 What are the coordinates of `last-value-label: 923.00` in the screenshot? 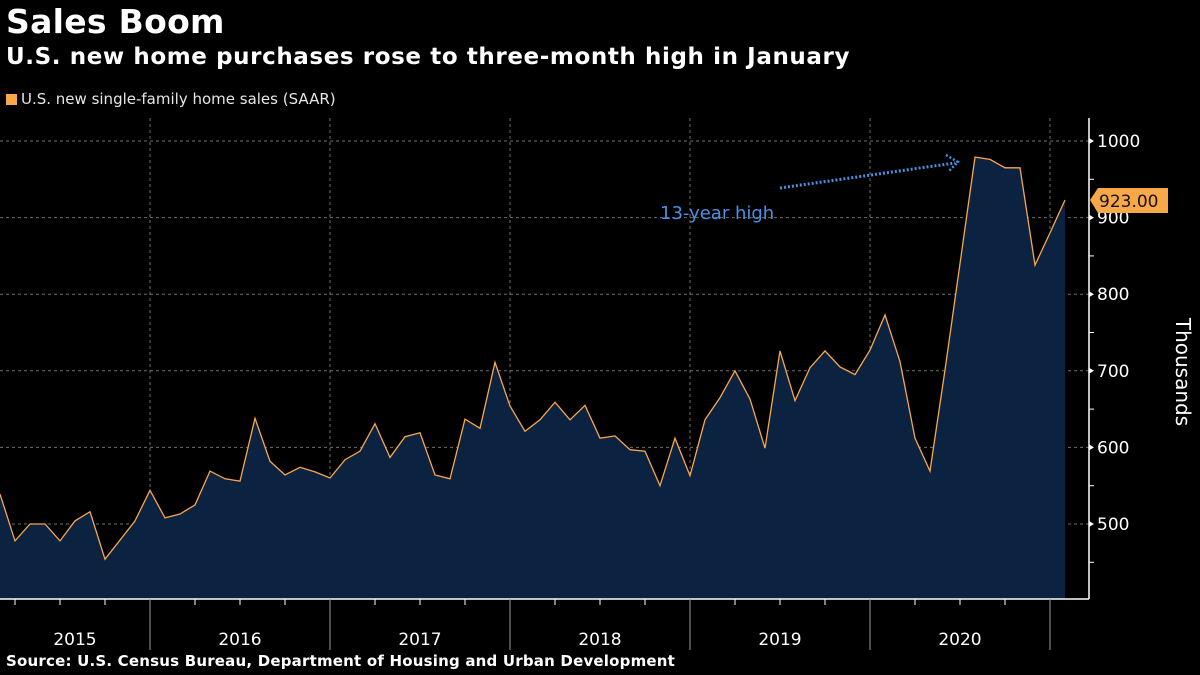 It's located at (1128, 202).